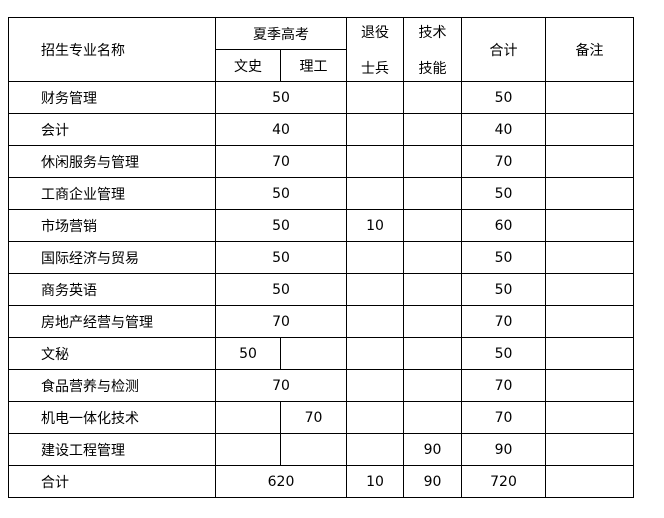 This screenshot has height=518, width=664. What do you see at coordinates (321, 97) in the screenshot?
I see `table-row: 财务管理 50 50` at bounding box center [321, 97].